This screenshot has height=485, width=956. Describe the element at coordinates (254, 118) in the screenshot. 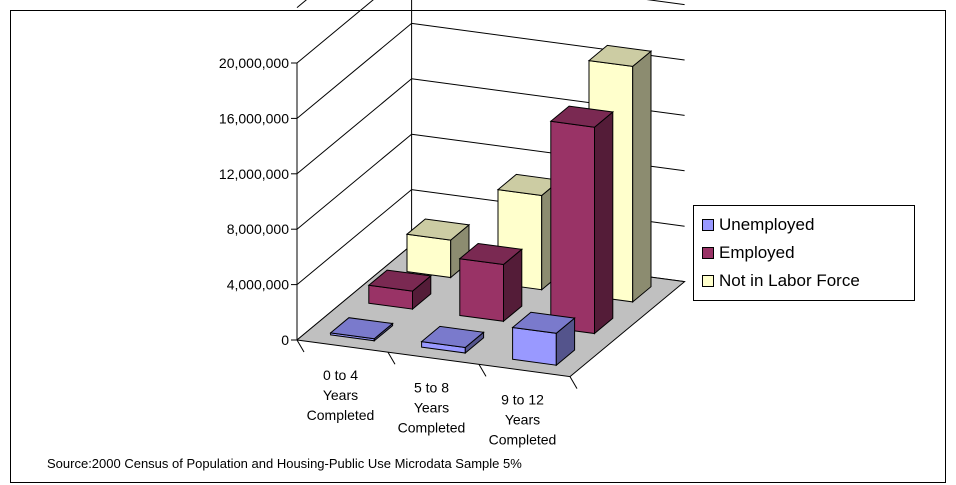

I see `y-tick-label: 16,000,000` at that location.